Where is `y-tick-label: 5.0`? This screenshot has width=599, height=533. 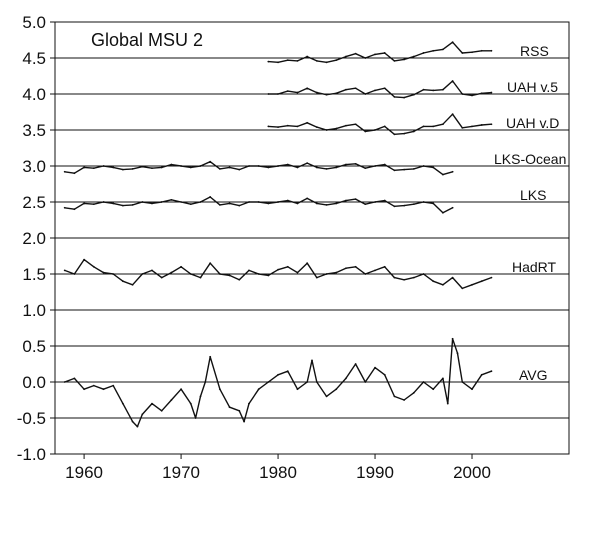 y-tick-label: 5.0 is located at coordinates (34, 22).